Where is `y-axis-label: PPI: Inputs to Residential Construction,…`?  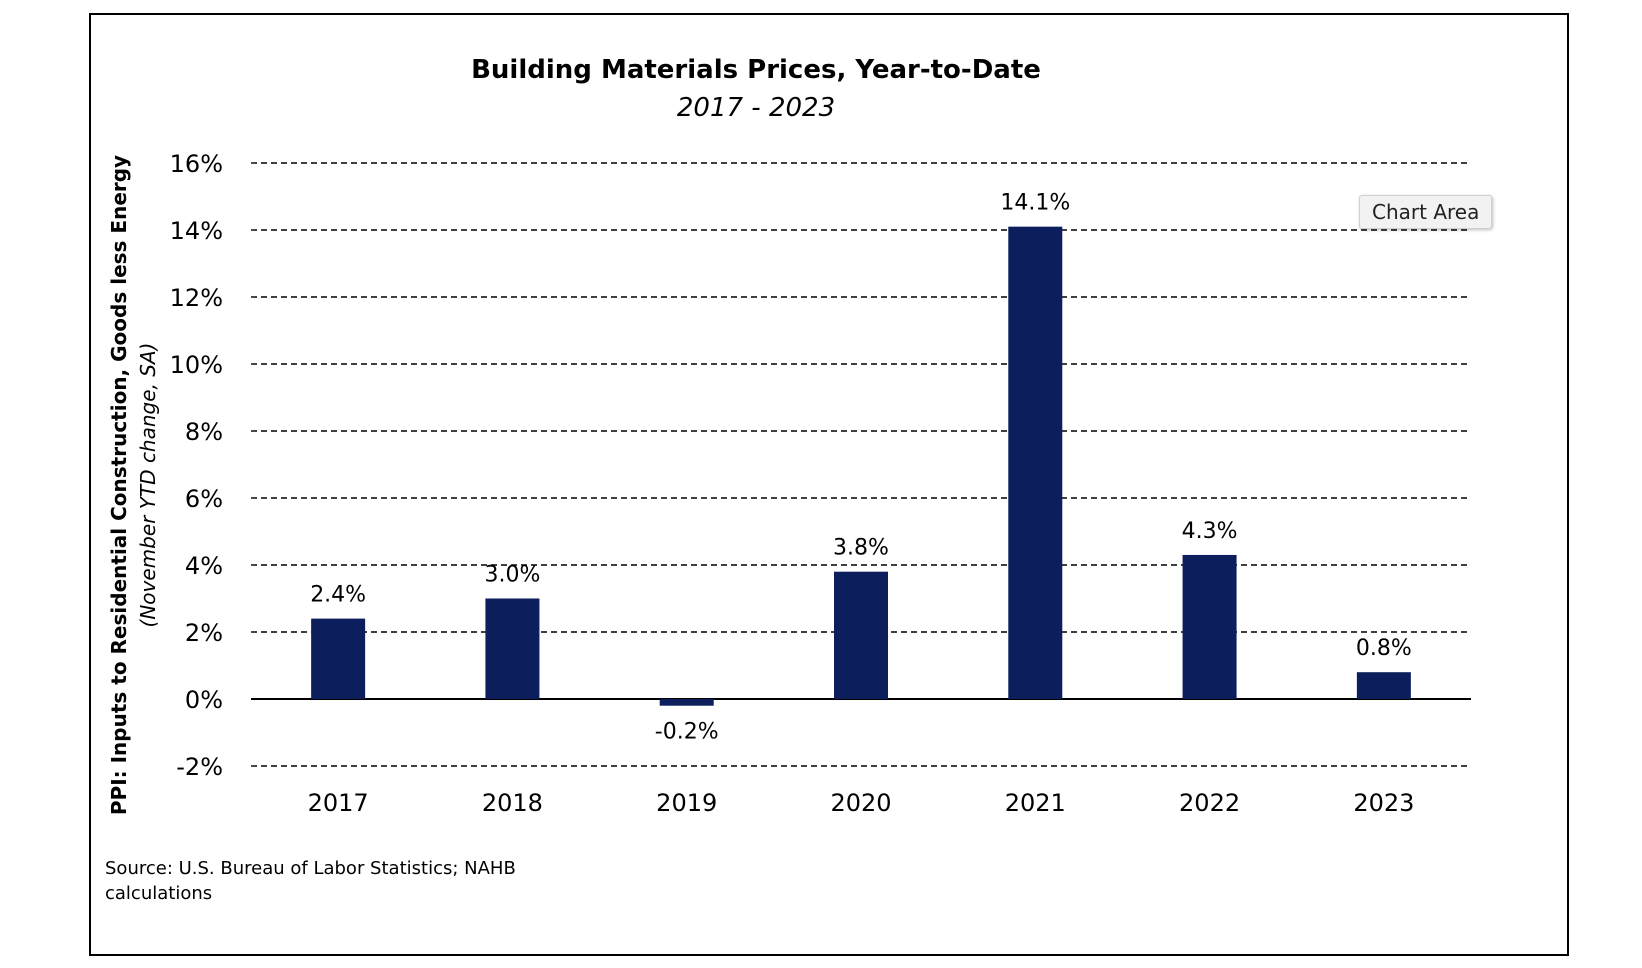
y-axis-label: PPI: Inputs to Residential Construction,… is located at coordinates (119, 485).